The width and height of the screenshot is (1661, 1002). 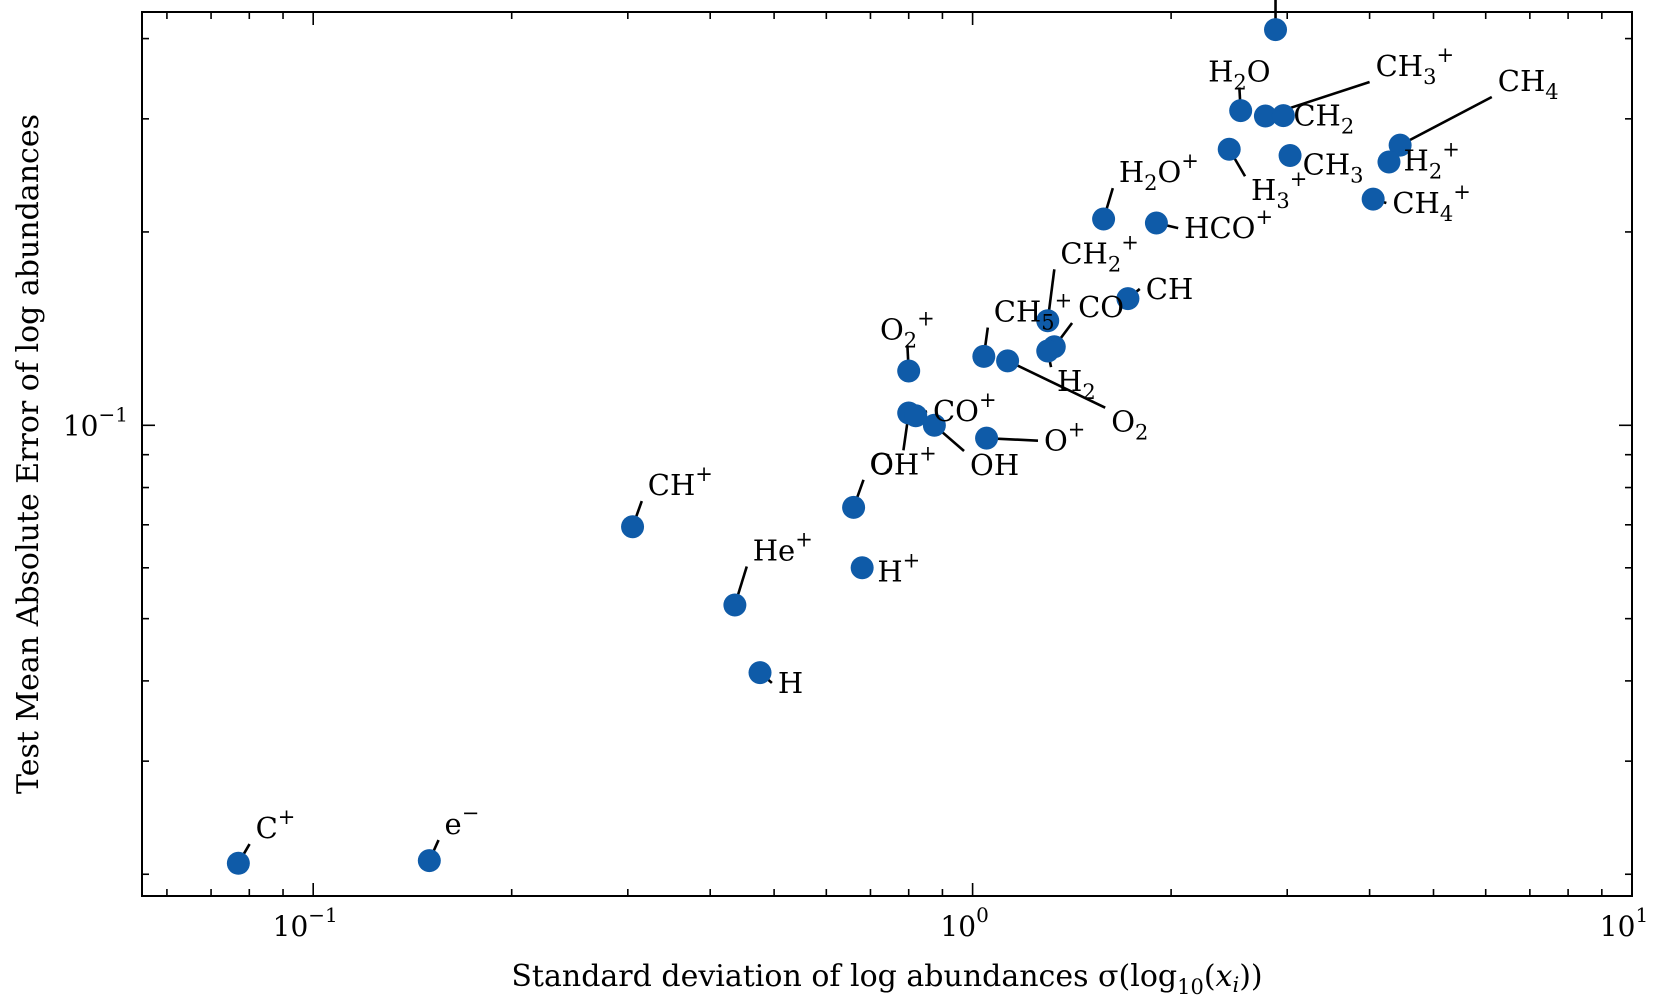 I want to click on point-label: HCO+, so click(x=1228, y=225).